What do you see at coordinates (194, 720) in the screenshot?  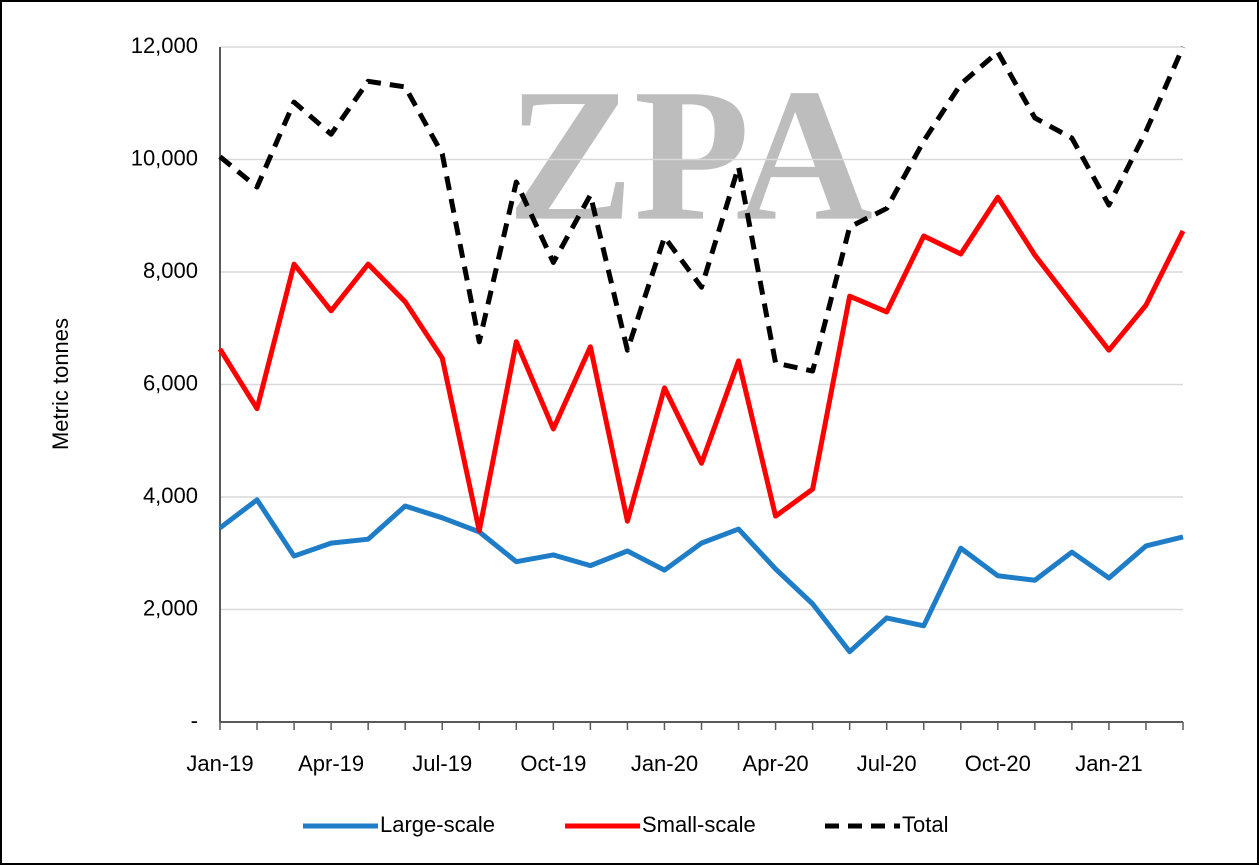 I see `y-tick-label: -` at bounding box center [194, 720].